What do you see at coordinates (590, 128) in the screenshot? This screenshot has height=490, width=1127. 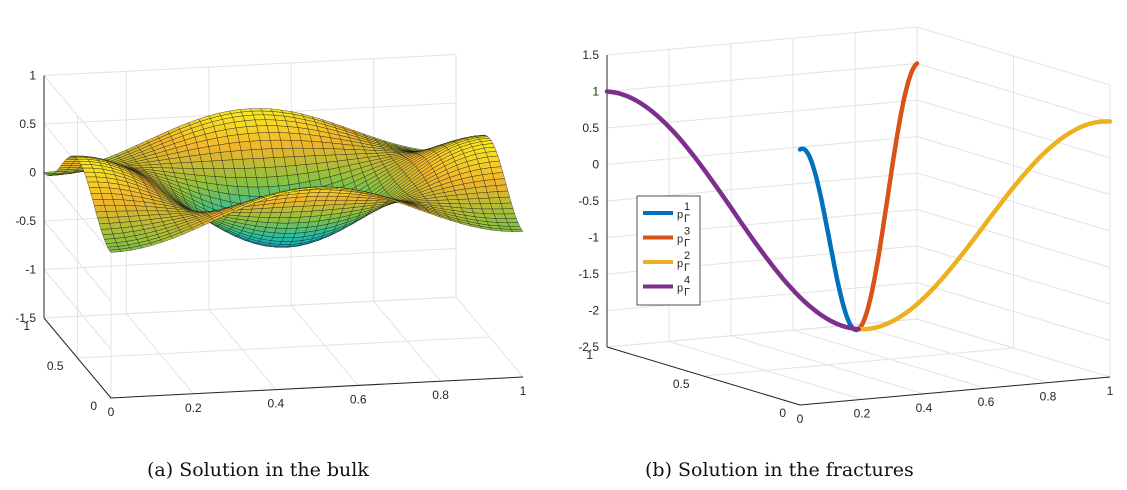 I see `z-tick-label: 0.5` at bounding box center [590, 128].